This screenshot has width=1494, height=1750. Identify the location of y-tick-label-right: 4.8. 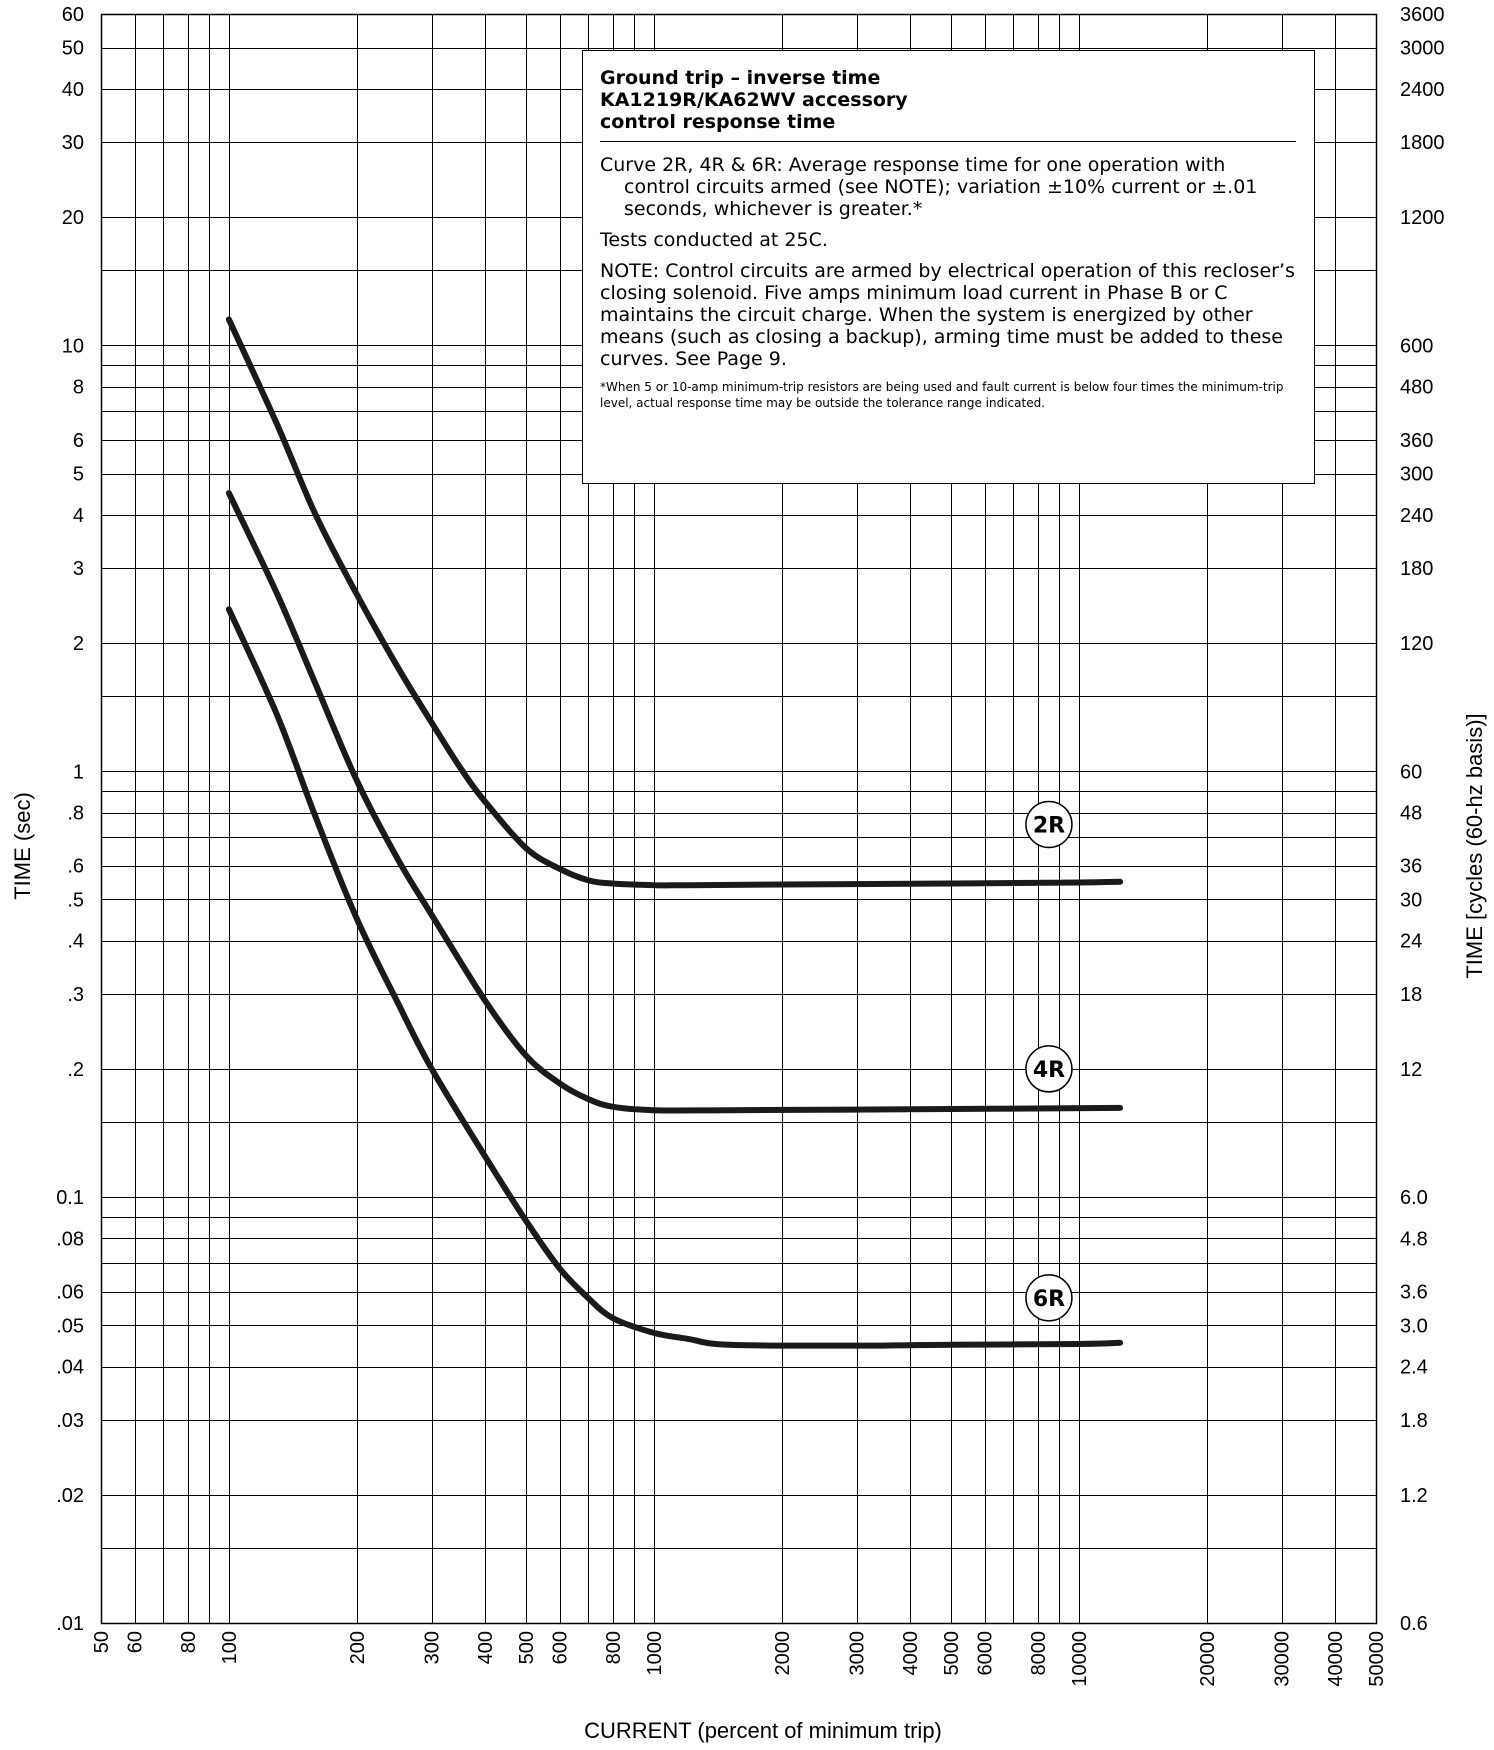
(1414, 1239).